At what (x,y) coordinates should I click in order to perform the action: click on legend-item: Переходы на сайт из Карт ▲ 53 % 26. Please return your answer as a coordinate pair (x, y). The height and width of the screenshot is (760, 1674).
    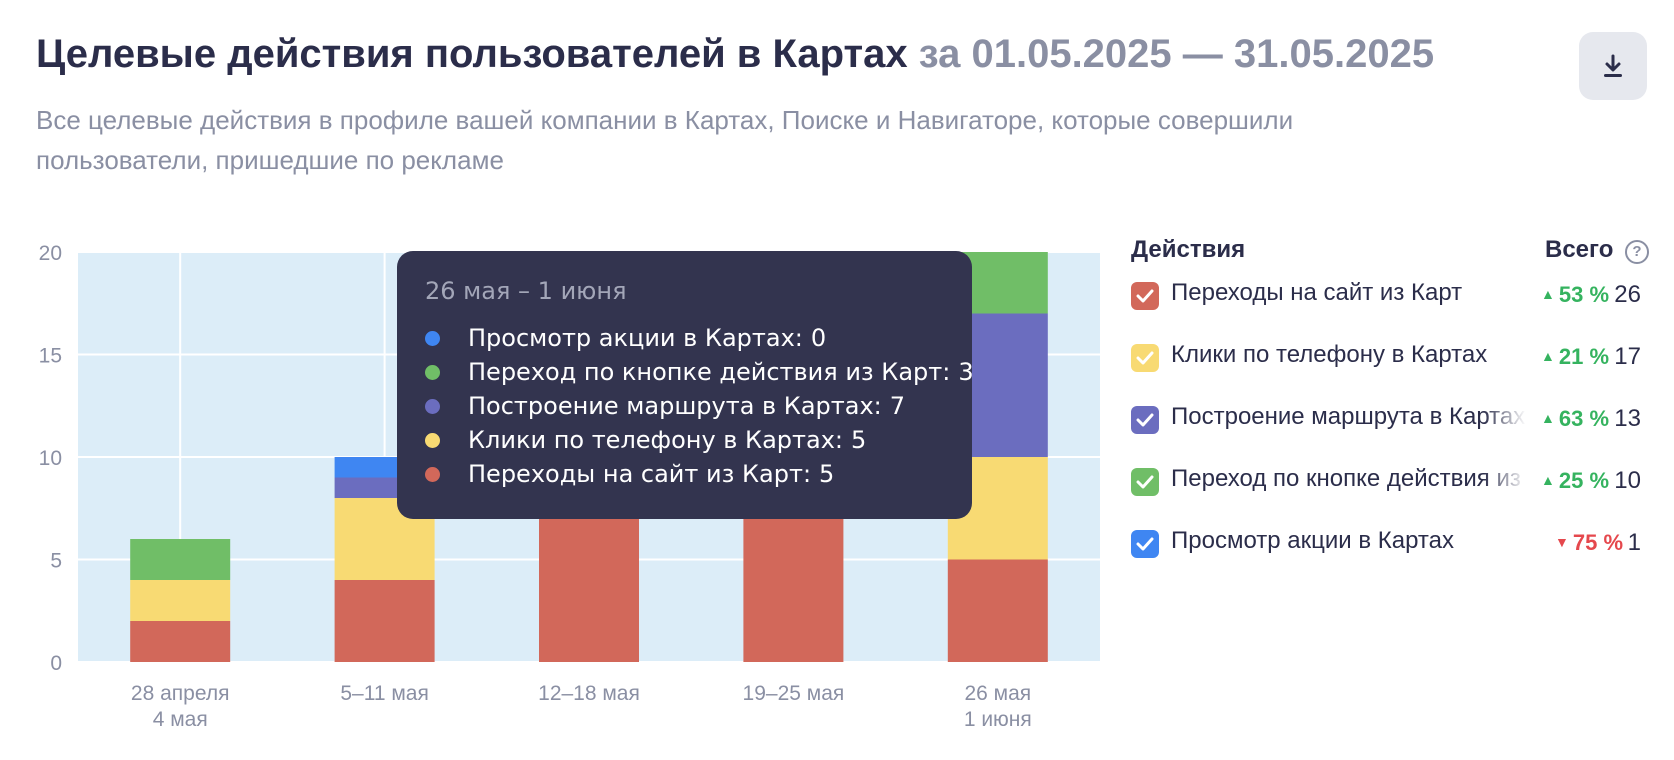
    Looking at the image, I should click on (1391, 303).